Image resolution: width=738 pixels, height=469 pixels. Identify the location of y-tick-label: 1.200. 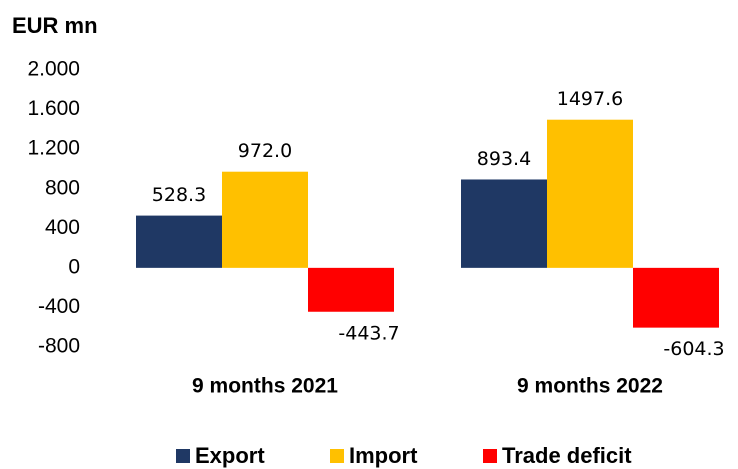
(53, 148).